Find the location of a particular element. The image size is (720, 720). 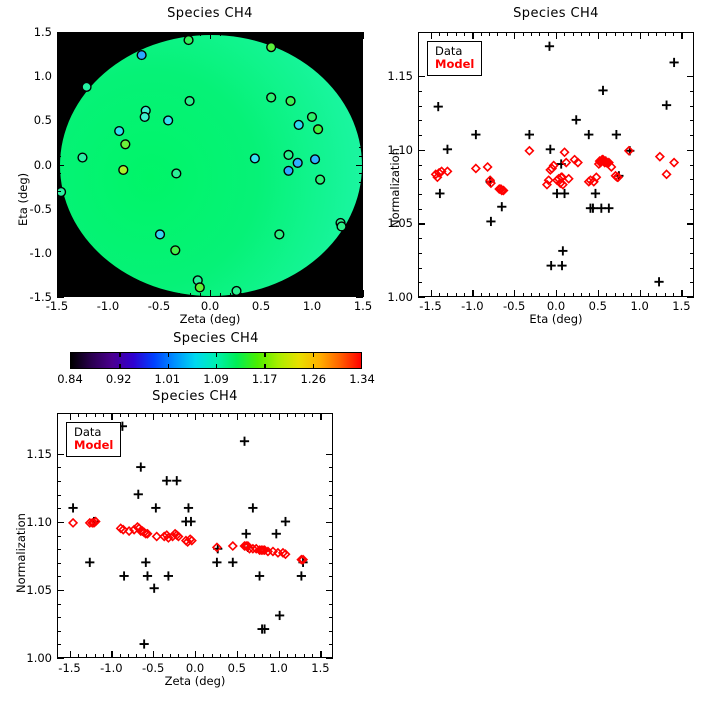

spatial-map-title: Species CH4 is located at coordinates (210, 13).